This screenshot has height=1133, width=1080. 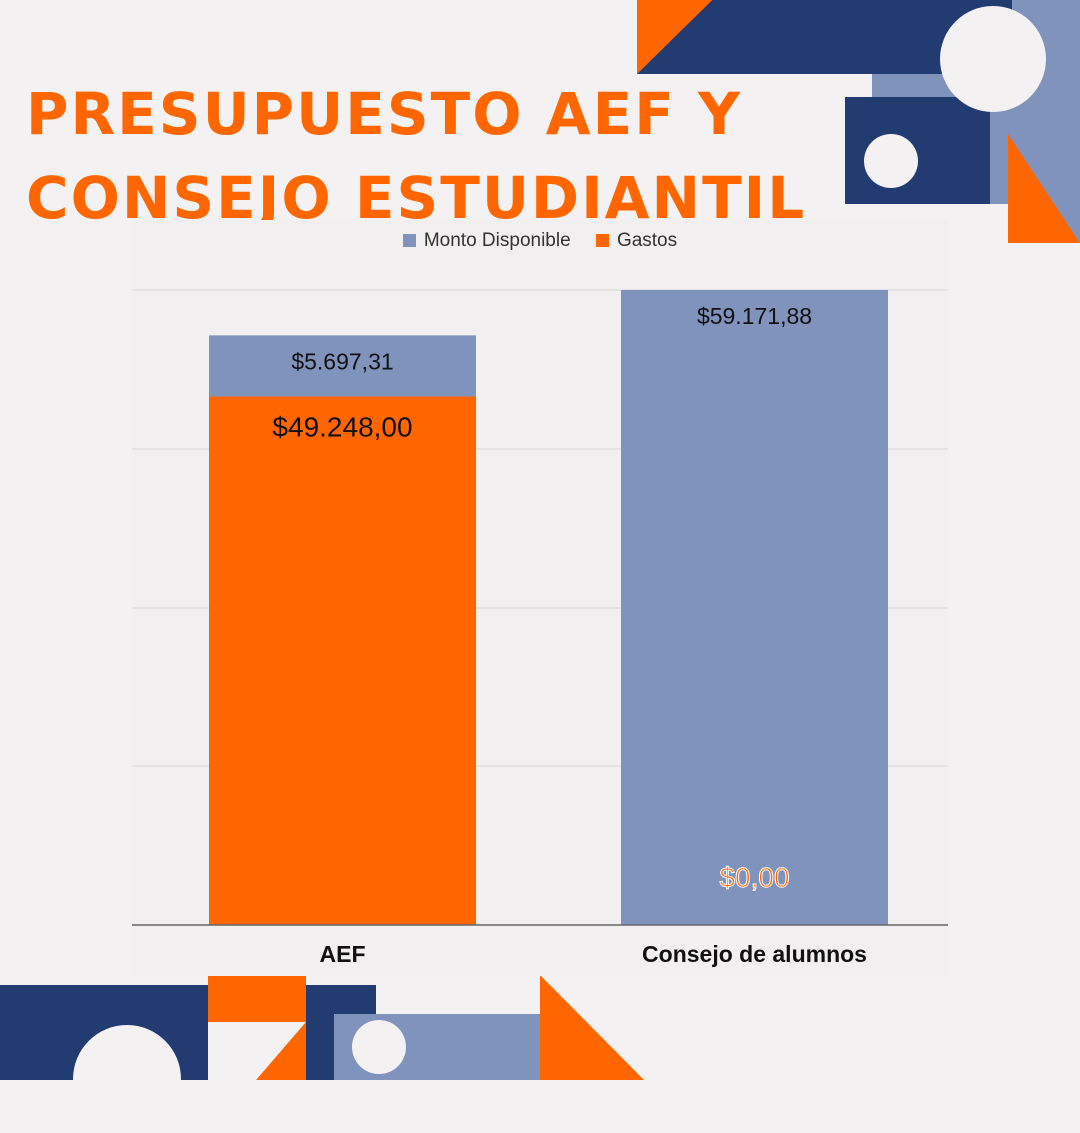 What do you see at coordinates (416, 156) in the screenshot?
I see `page-title: Presupuesto AEF y Consejo Estudiantil` at bounding box center [416, 156].